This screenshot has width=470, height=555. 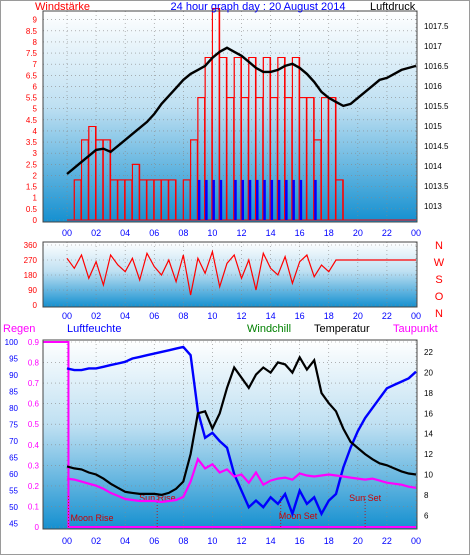 I want to click on wind-tick-label: 5.5, so click(x=32, y=98).